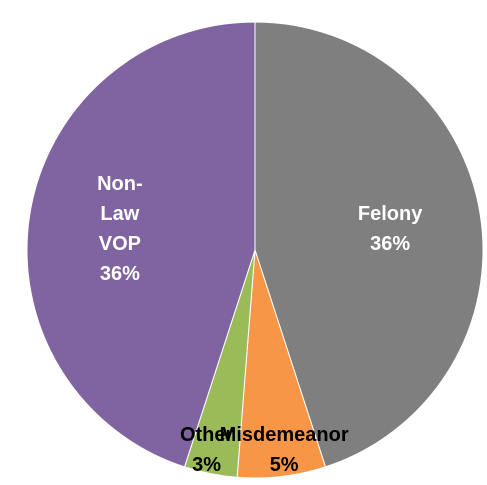  I want to click on slice-label: Other 3%, so click(207, 450).